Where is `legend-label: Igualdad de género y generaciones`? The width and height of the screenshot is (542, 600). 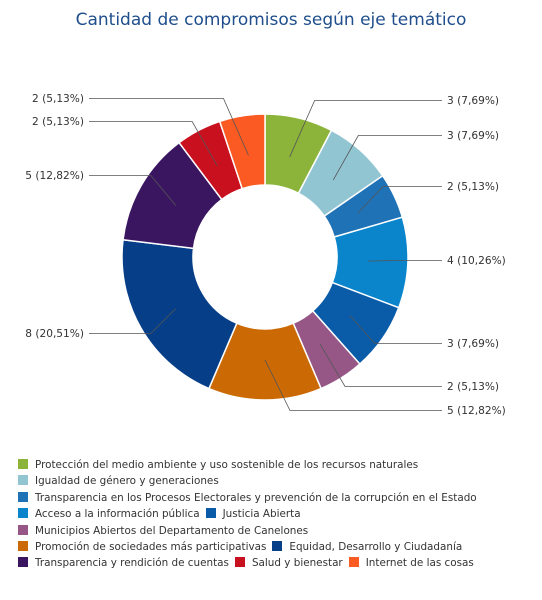 legend-label: Igualdad de género y generaciones is located at coordinates (127, 481).